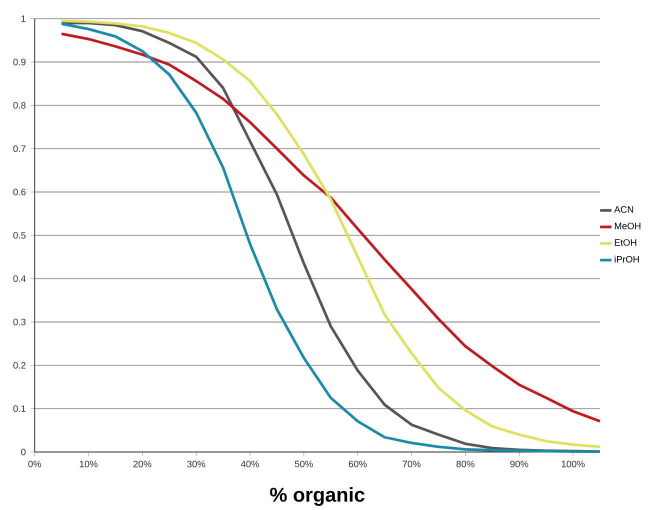 Image resolution: width=664 pixels, height=510 pixels. What do you see at coordinates (19, 148) in the screenshot?
I see `y-tick-label: 0.7` at bounding box center [19, 148].